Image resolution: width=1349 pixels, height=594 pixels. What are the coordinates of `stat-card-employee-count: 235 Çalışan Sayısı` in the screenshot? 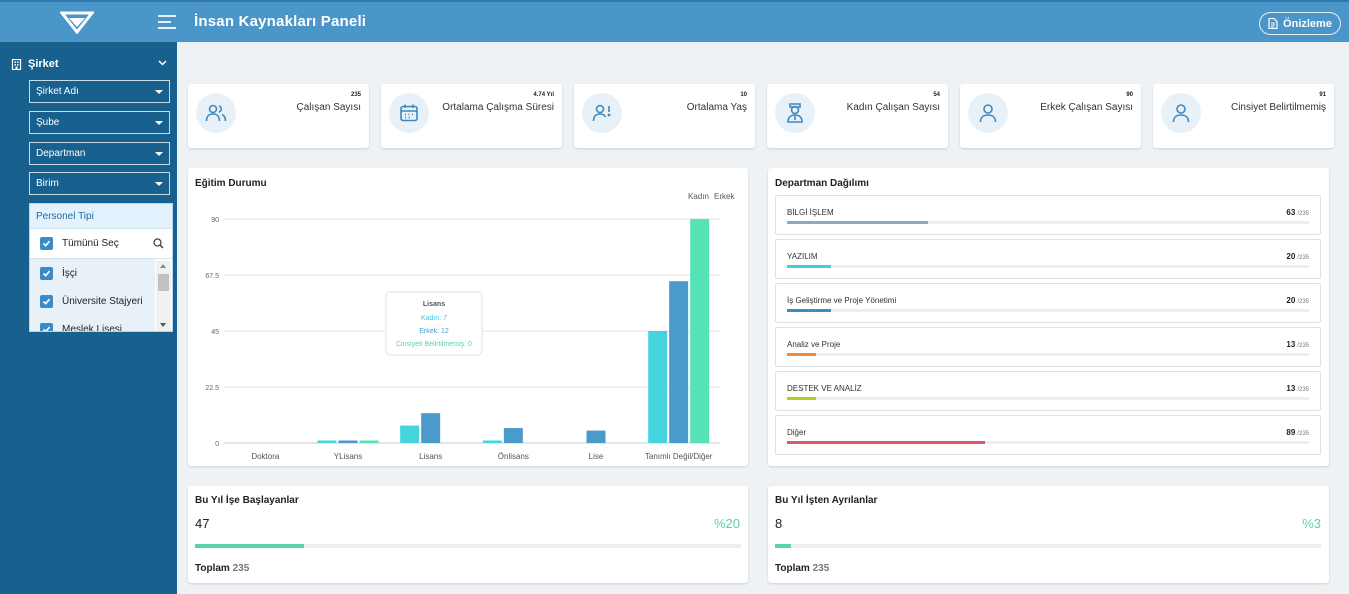 It's located at (278, 116).